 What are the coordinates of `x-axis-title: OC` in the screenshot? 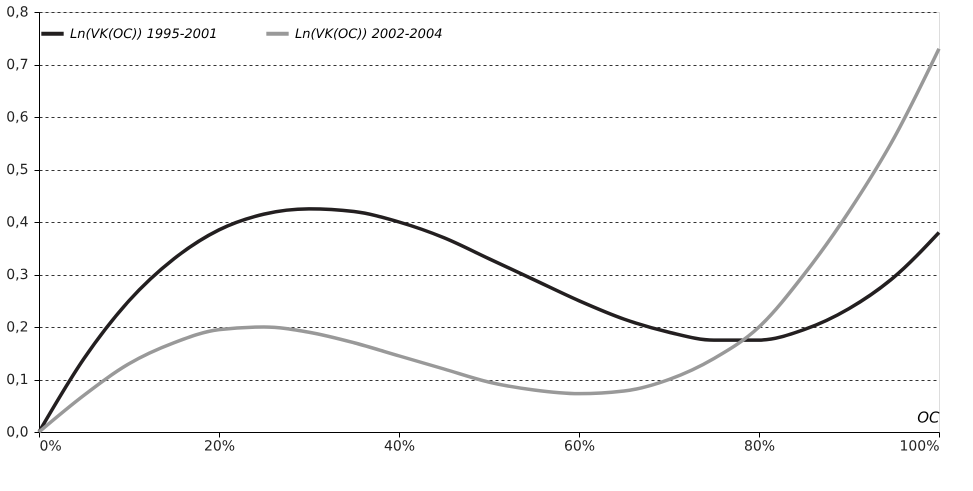 It's located at (928, 417).